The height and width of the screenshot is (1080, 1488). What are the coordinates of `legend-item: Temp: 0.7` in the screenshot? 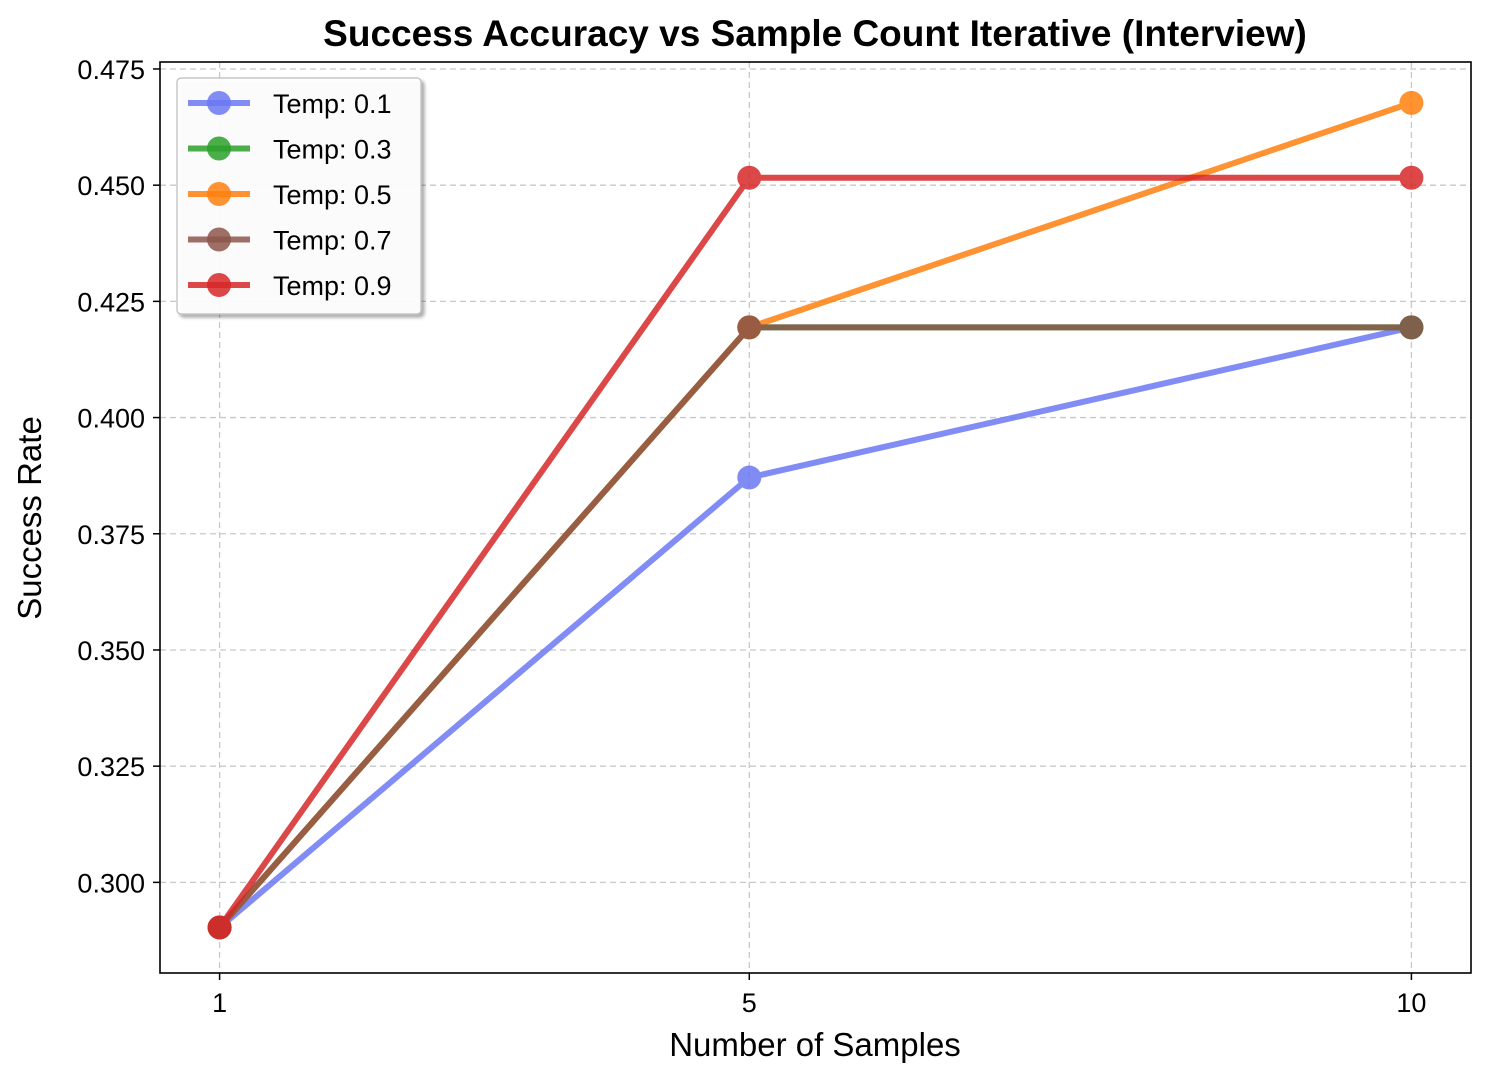 It's located at (290, 241).